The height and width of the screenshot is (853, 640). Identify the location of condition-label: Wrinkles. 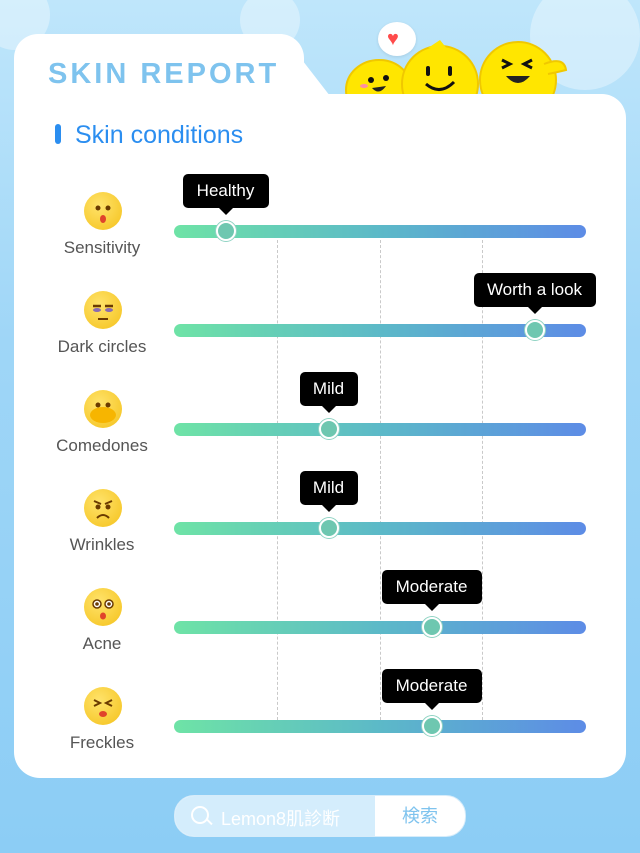
(102, 544).